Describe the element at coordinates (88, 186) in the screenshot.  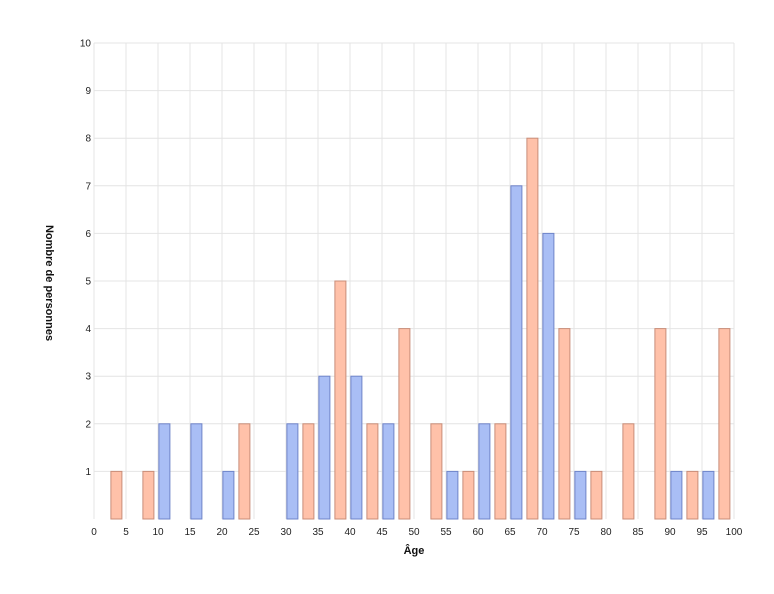
I see `y-tick-label: 7` at that location.